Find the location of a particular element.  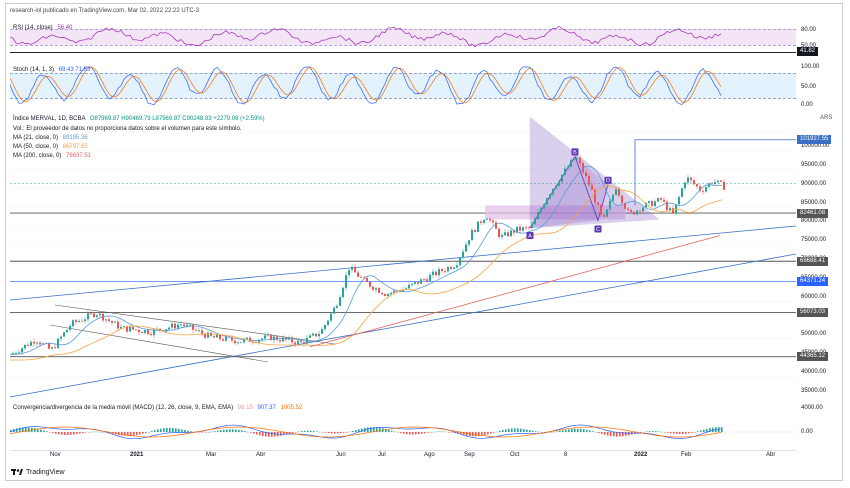

time-axis-label: 8 is located at coordinates (566, 455).